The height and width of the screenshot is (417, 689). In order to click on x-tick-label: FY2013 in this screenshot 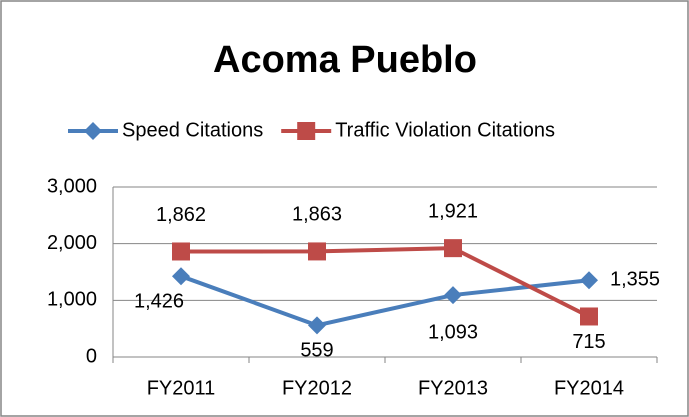, I will do `click(453, 388)`.